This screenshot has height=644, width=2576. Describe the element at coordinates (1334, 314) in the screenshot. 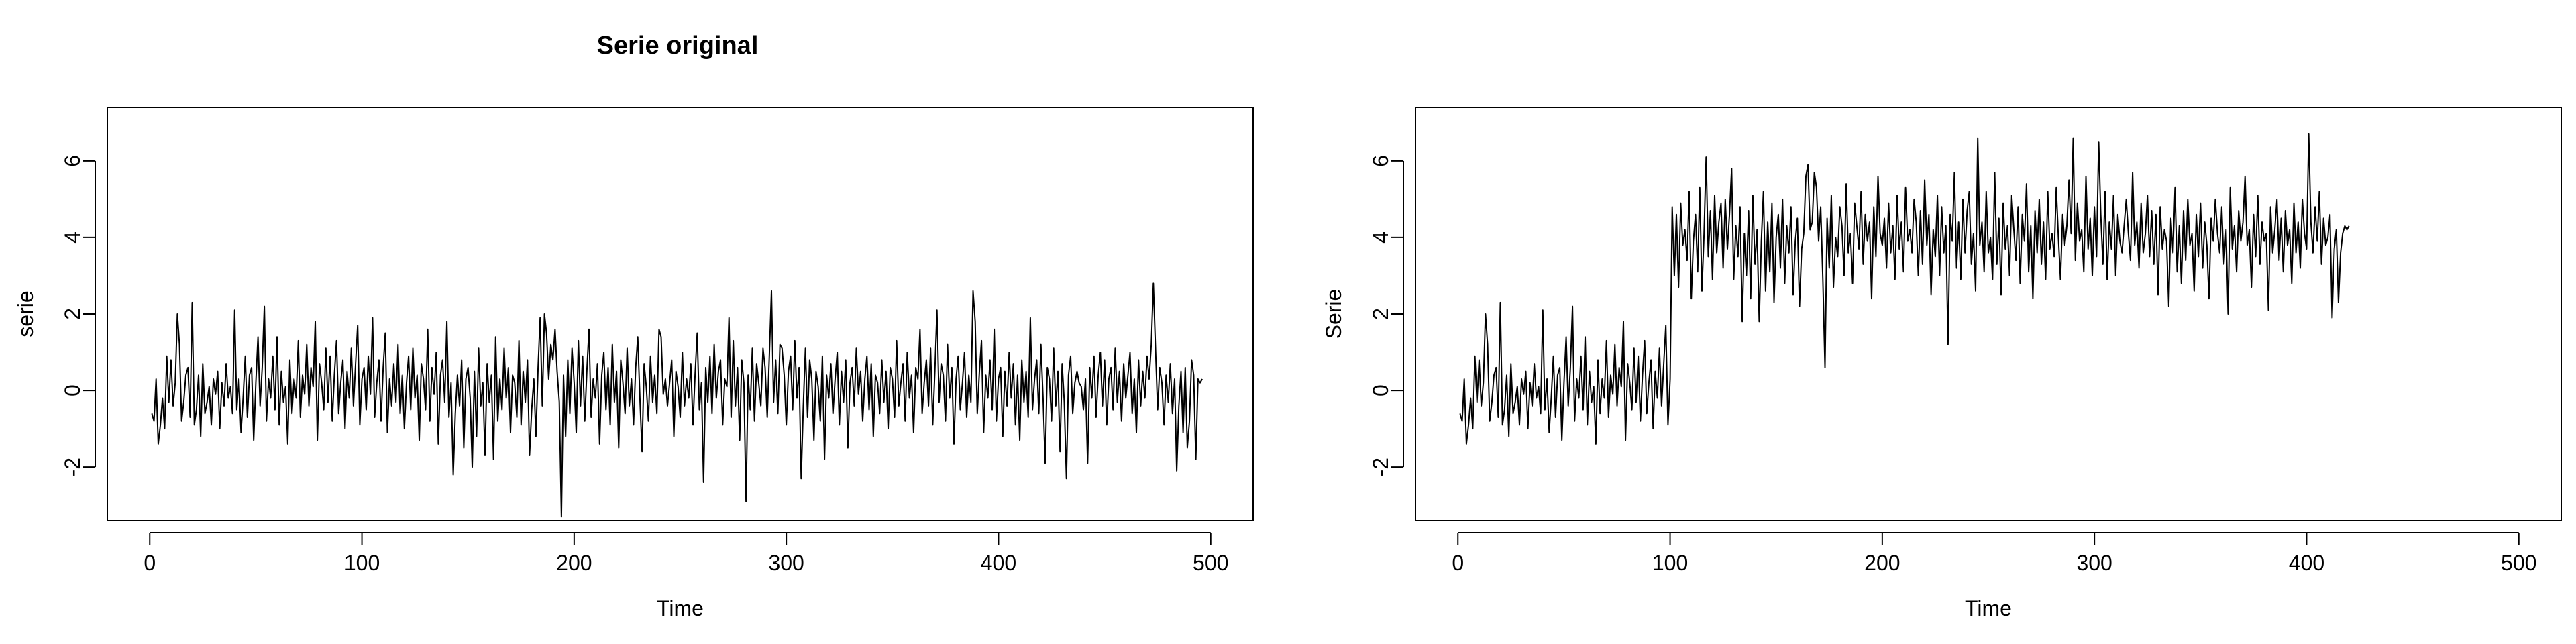

I see `y-axis-title: Serie` at that location.